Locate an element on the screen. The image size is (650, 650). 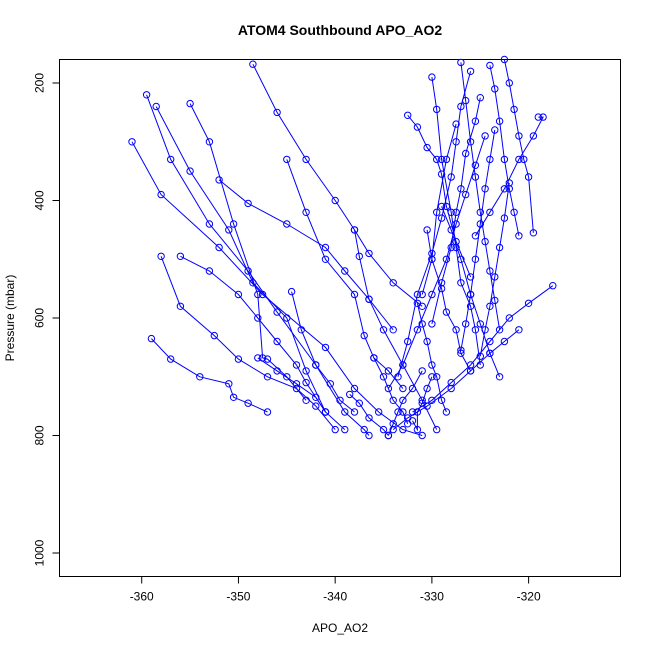
x-axis: -360 -350 -340 -330 -320 is located at coordinates (335, 590).